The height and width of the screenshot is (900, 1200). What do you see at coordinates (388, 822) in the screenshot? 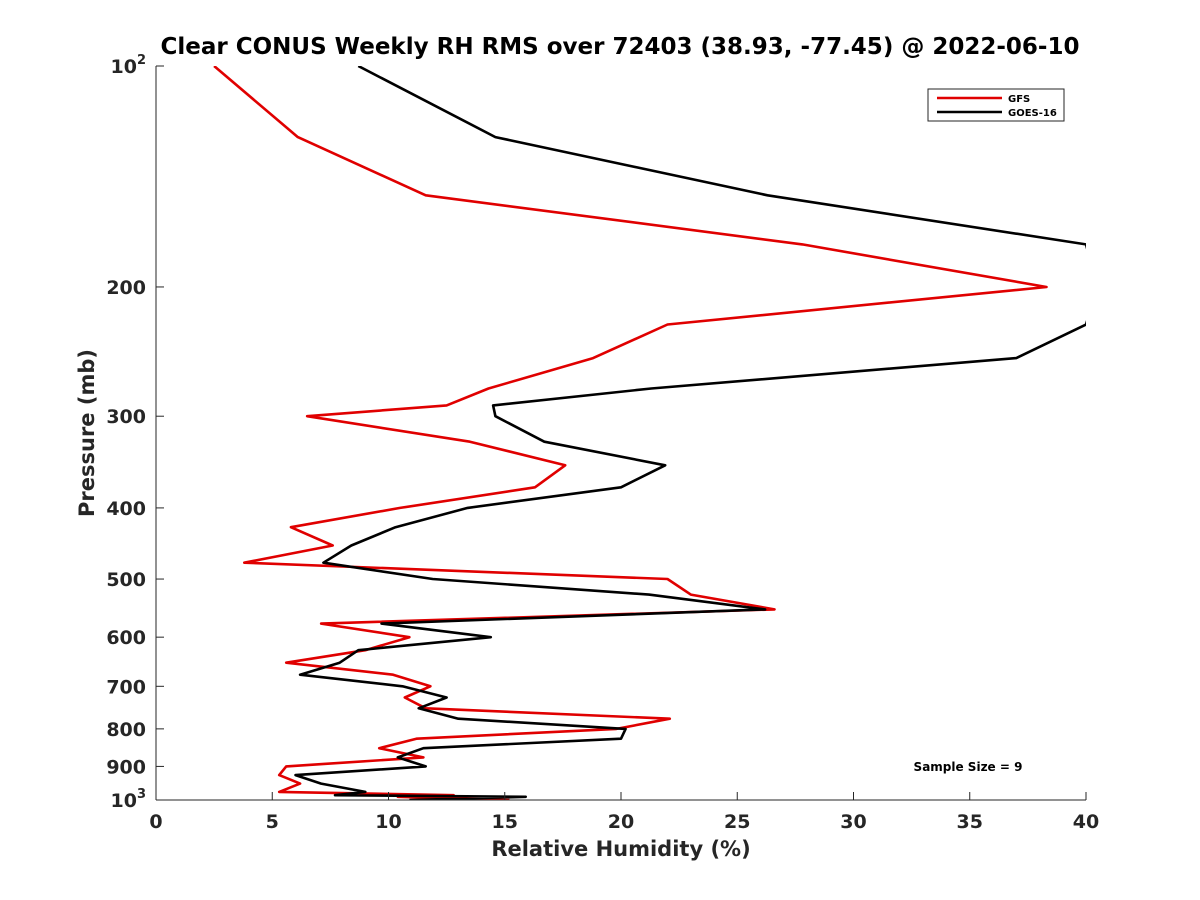
I see `x-tick-label: 10` at bounding box center [388, 822].